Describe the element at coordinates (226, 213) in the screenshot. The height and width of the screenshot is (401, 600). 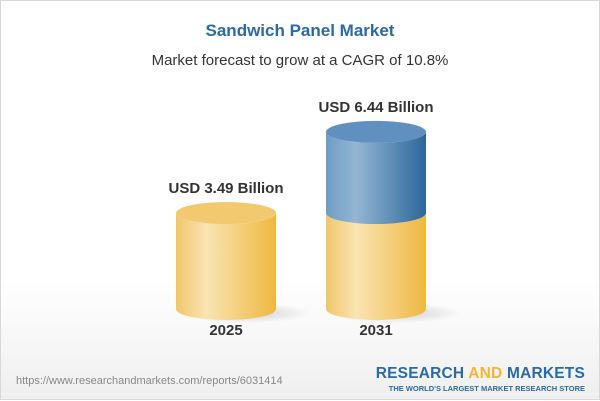
I see `bar-top-2025` at that location.